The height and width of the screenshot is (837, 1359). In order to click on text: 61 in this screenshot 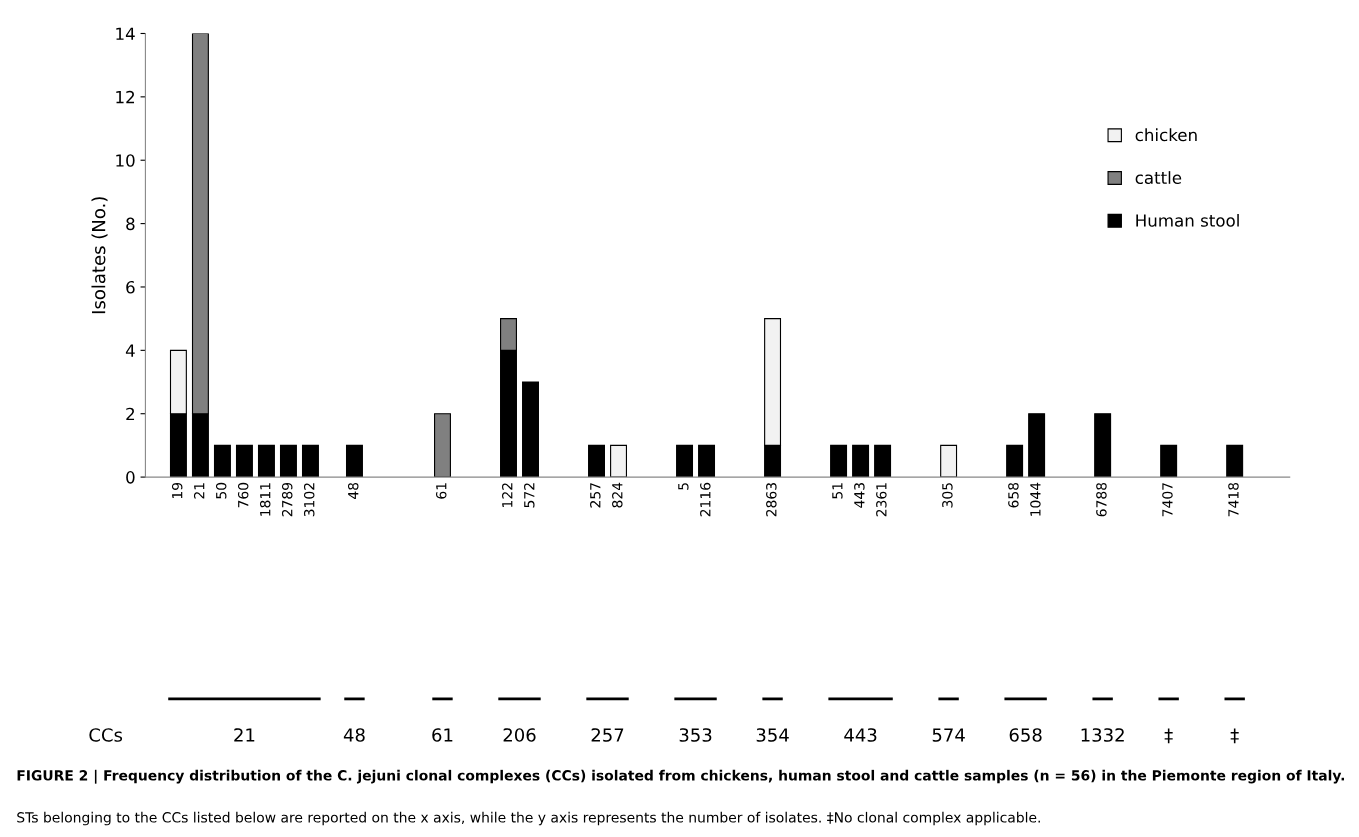, I will do `click(442, 735)`.